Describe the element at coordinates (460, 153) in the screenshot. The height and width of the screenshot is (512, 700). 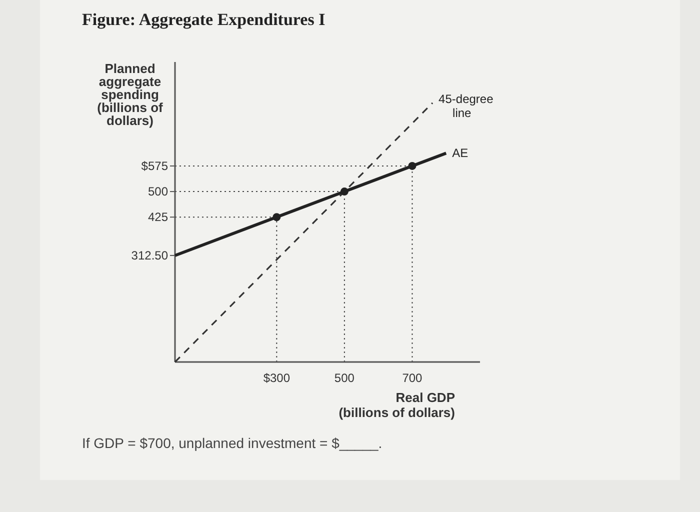
I see `series-label: AE` at that location.